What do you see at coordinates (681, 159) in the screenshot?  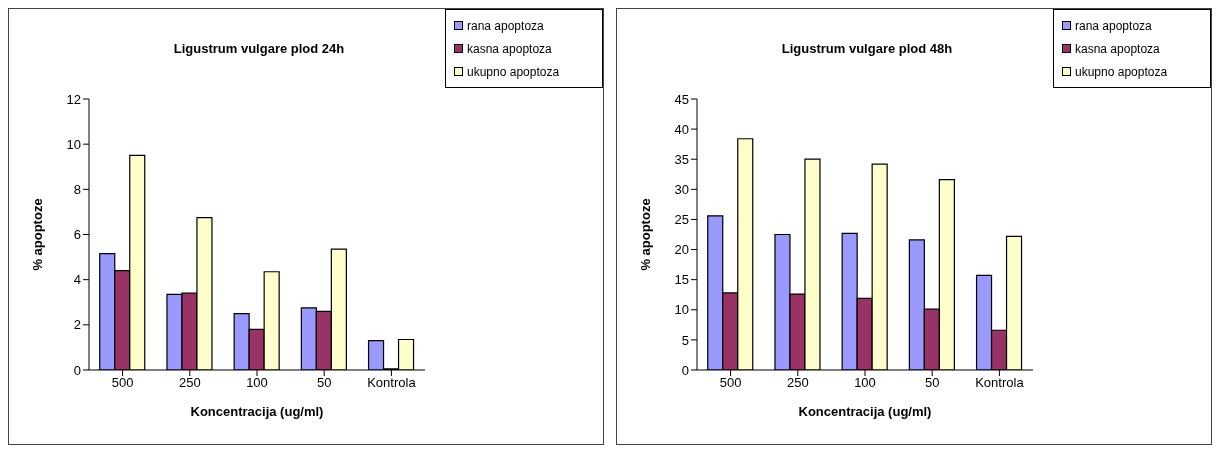 I see `y-tick-label: 35` at bounding box center [681, 159].